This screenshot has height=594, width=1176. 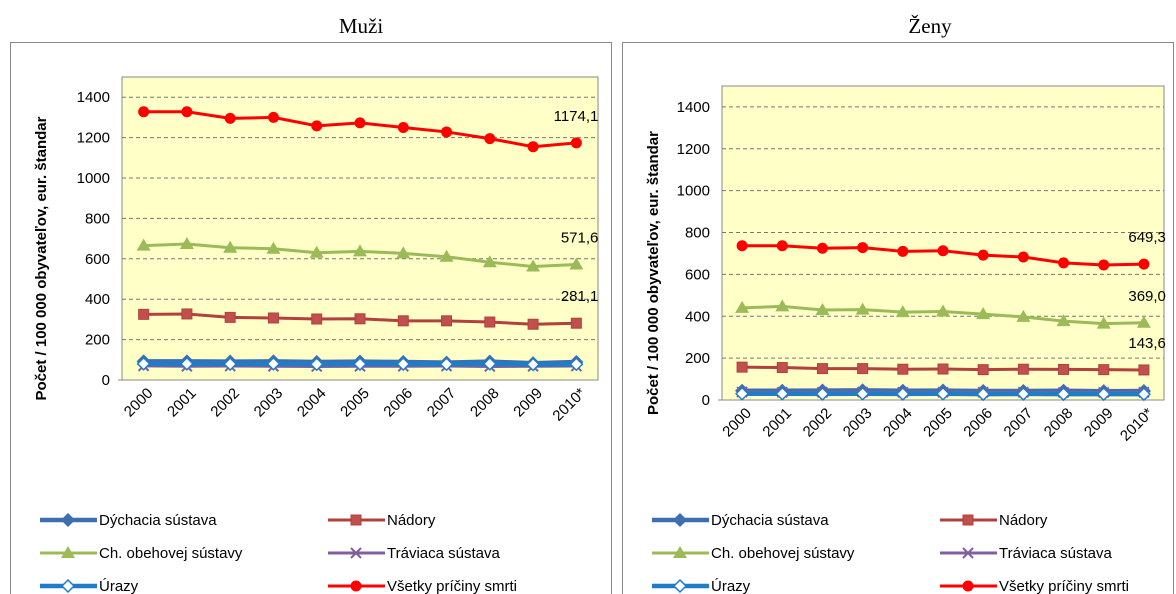 I want to click on legend-label: Tráviaca sústava, so click(x=443, y=553).